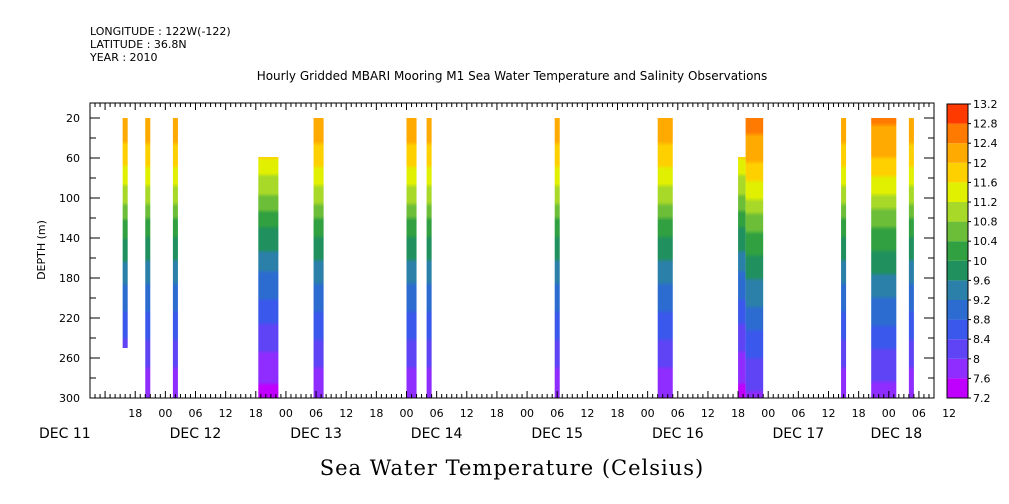 The image size is (1009, 504). I want to click on y-tick-label: 180, so click(69, 278).